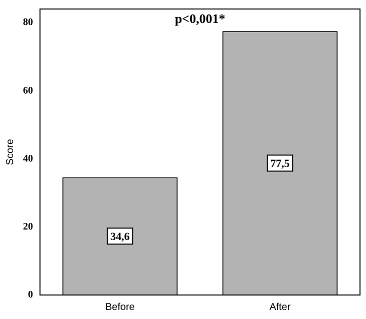 This screenshot has height=319, width=366. Describe the element at coordinates (28, 158) in the screenshot. I see `y-tick-label: 40` at that location.